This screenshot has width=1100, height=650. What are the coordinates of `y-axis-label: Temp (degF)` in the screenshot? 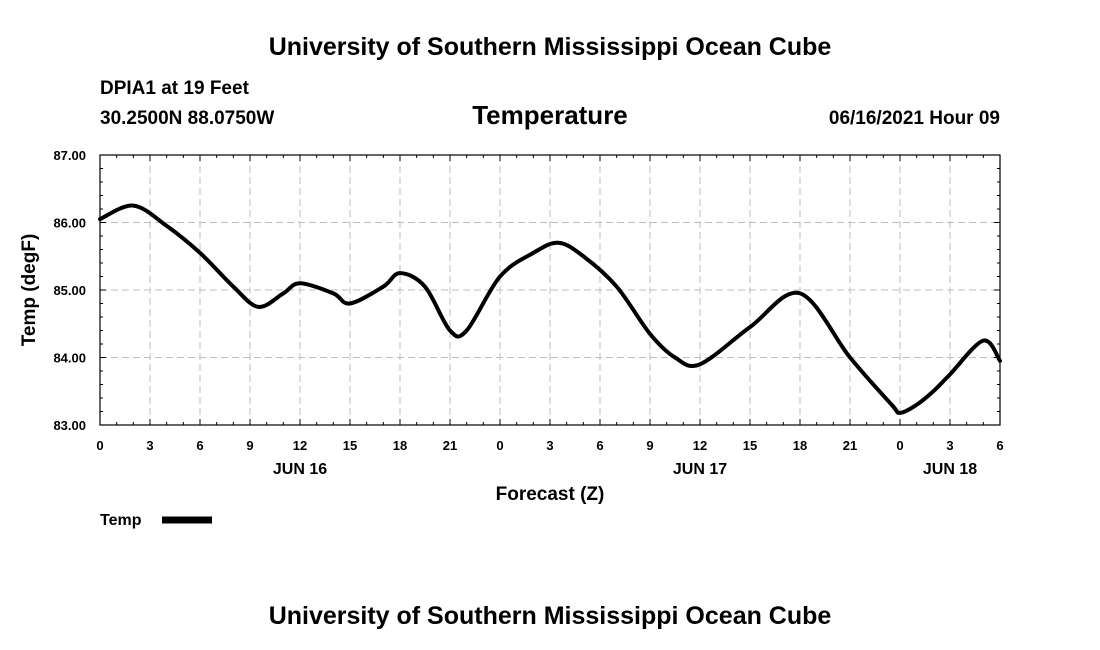 It's located at (29, 290).